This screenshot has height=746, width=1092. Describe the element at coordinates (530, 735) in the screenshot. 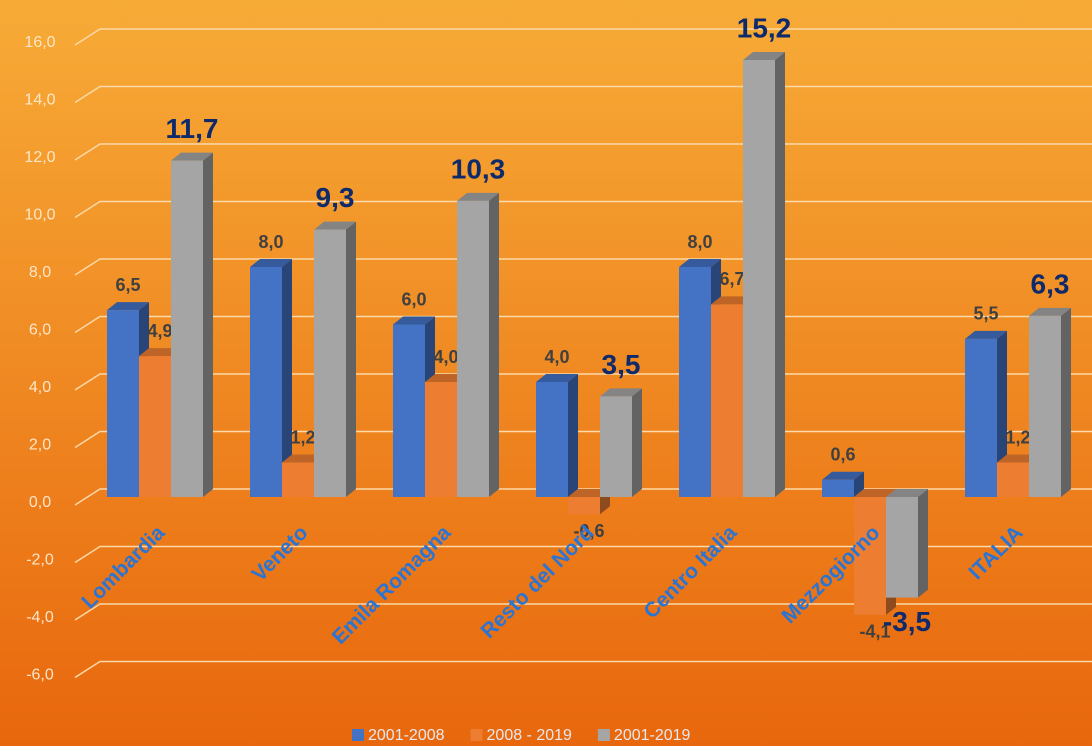

I see `legend-label: 2008 - 2019` at that location.